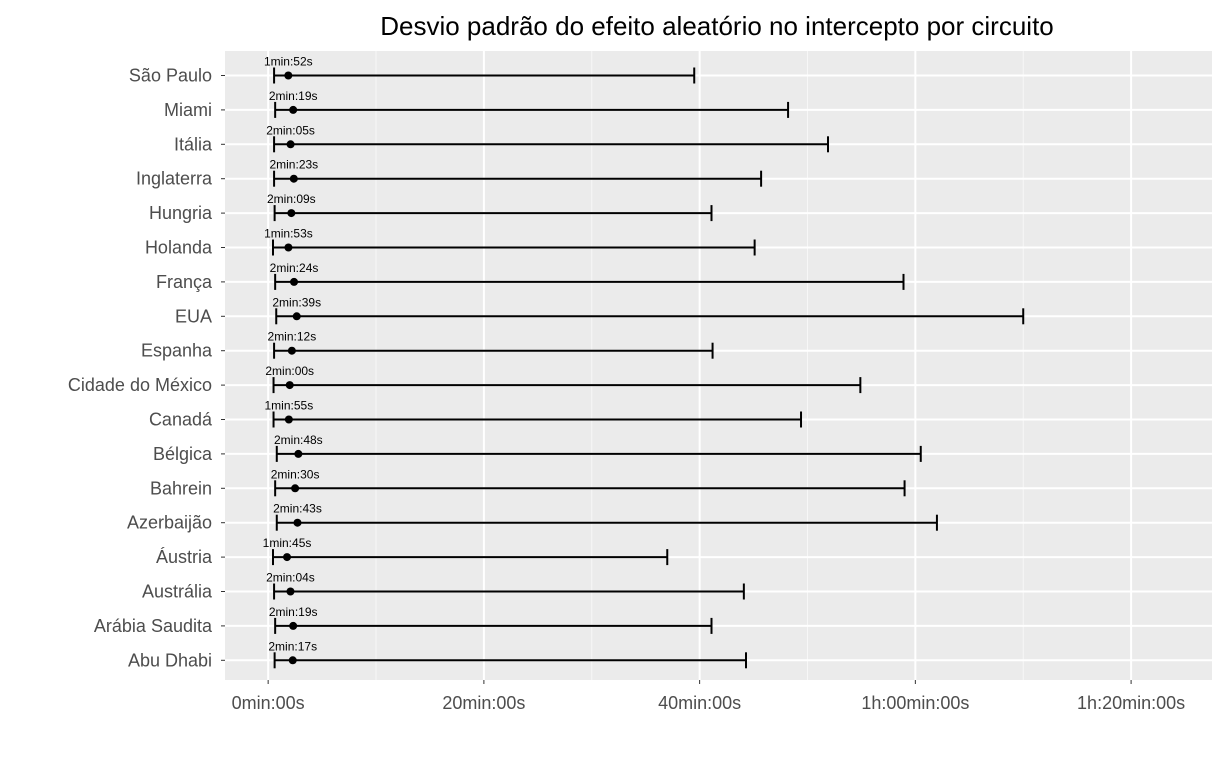  Describe the element at coordinates (1131, 703) in the screenshot. I see `x-tick-label: 1h:20min:00s` at that location.